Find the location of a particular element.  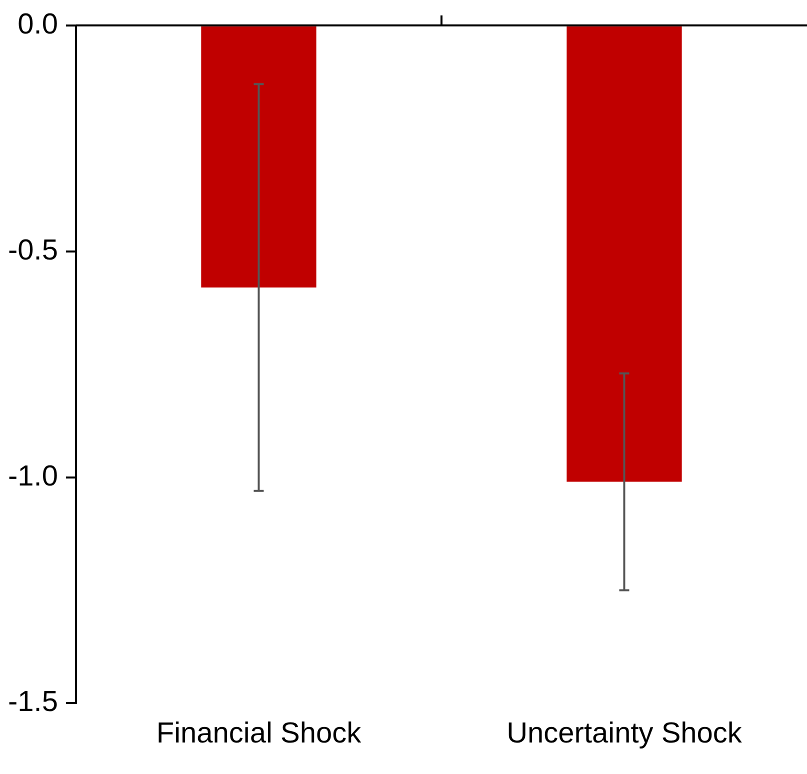

x-tick-label: Uncertainty Shock is located at coordinates (624, 734).